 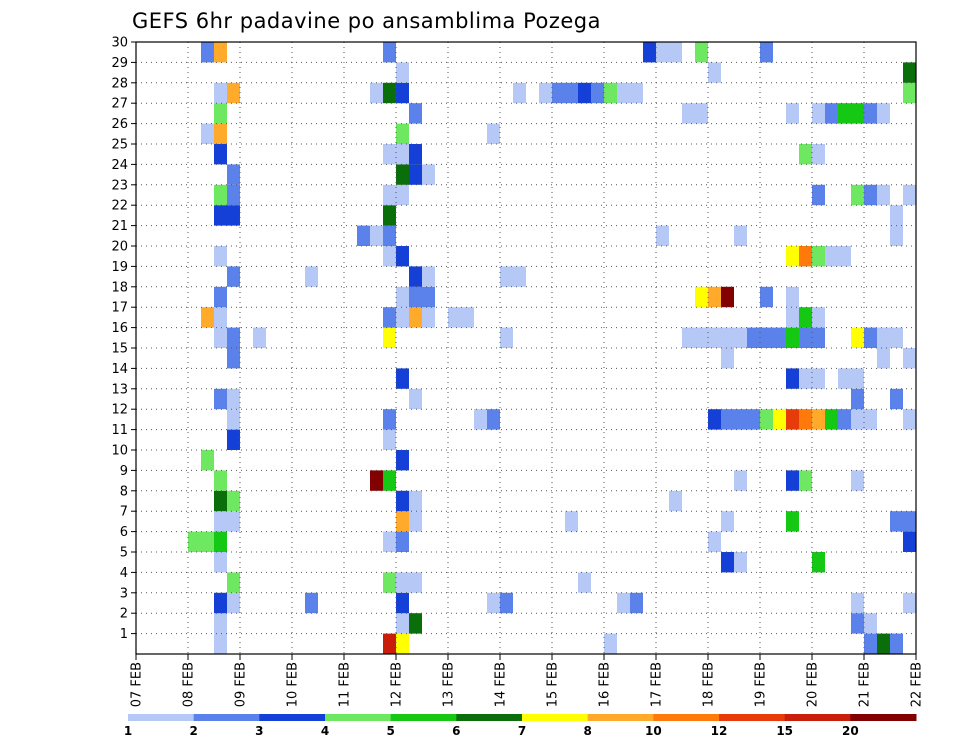 I want to click on colorbar-label: 7, so click(x=522, y=731).